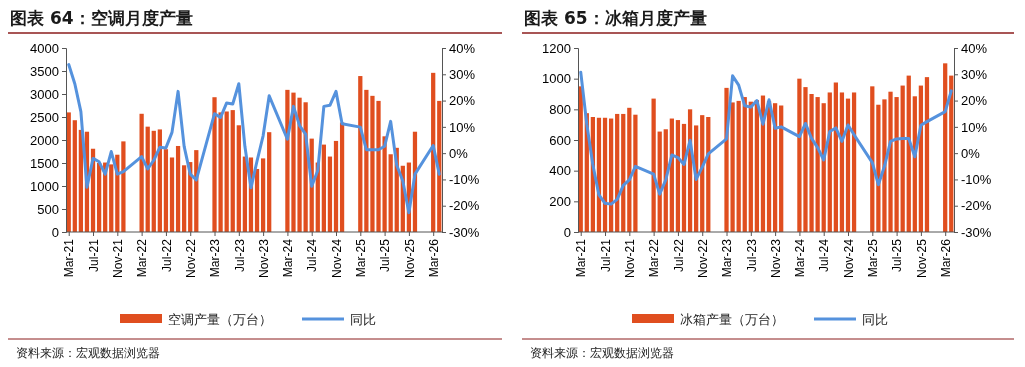  Describe the element at coordinates (44, 94) in the screenshot. I see `y-tick-label: 3000` at that location.